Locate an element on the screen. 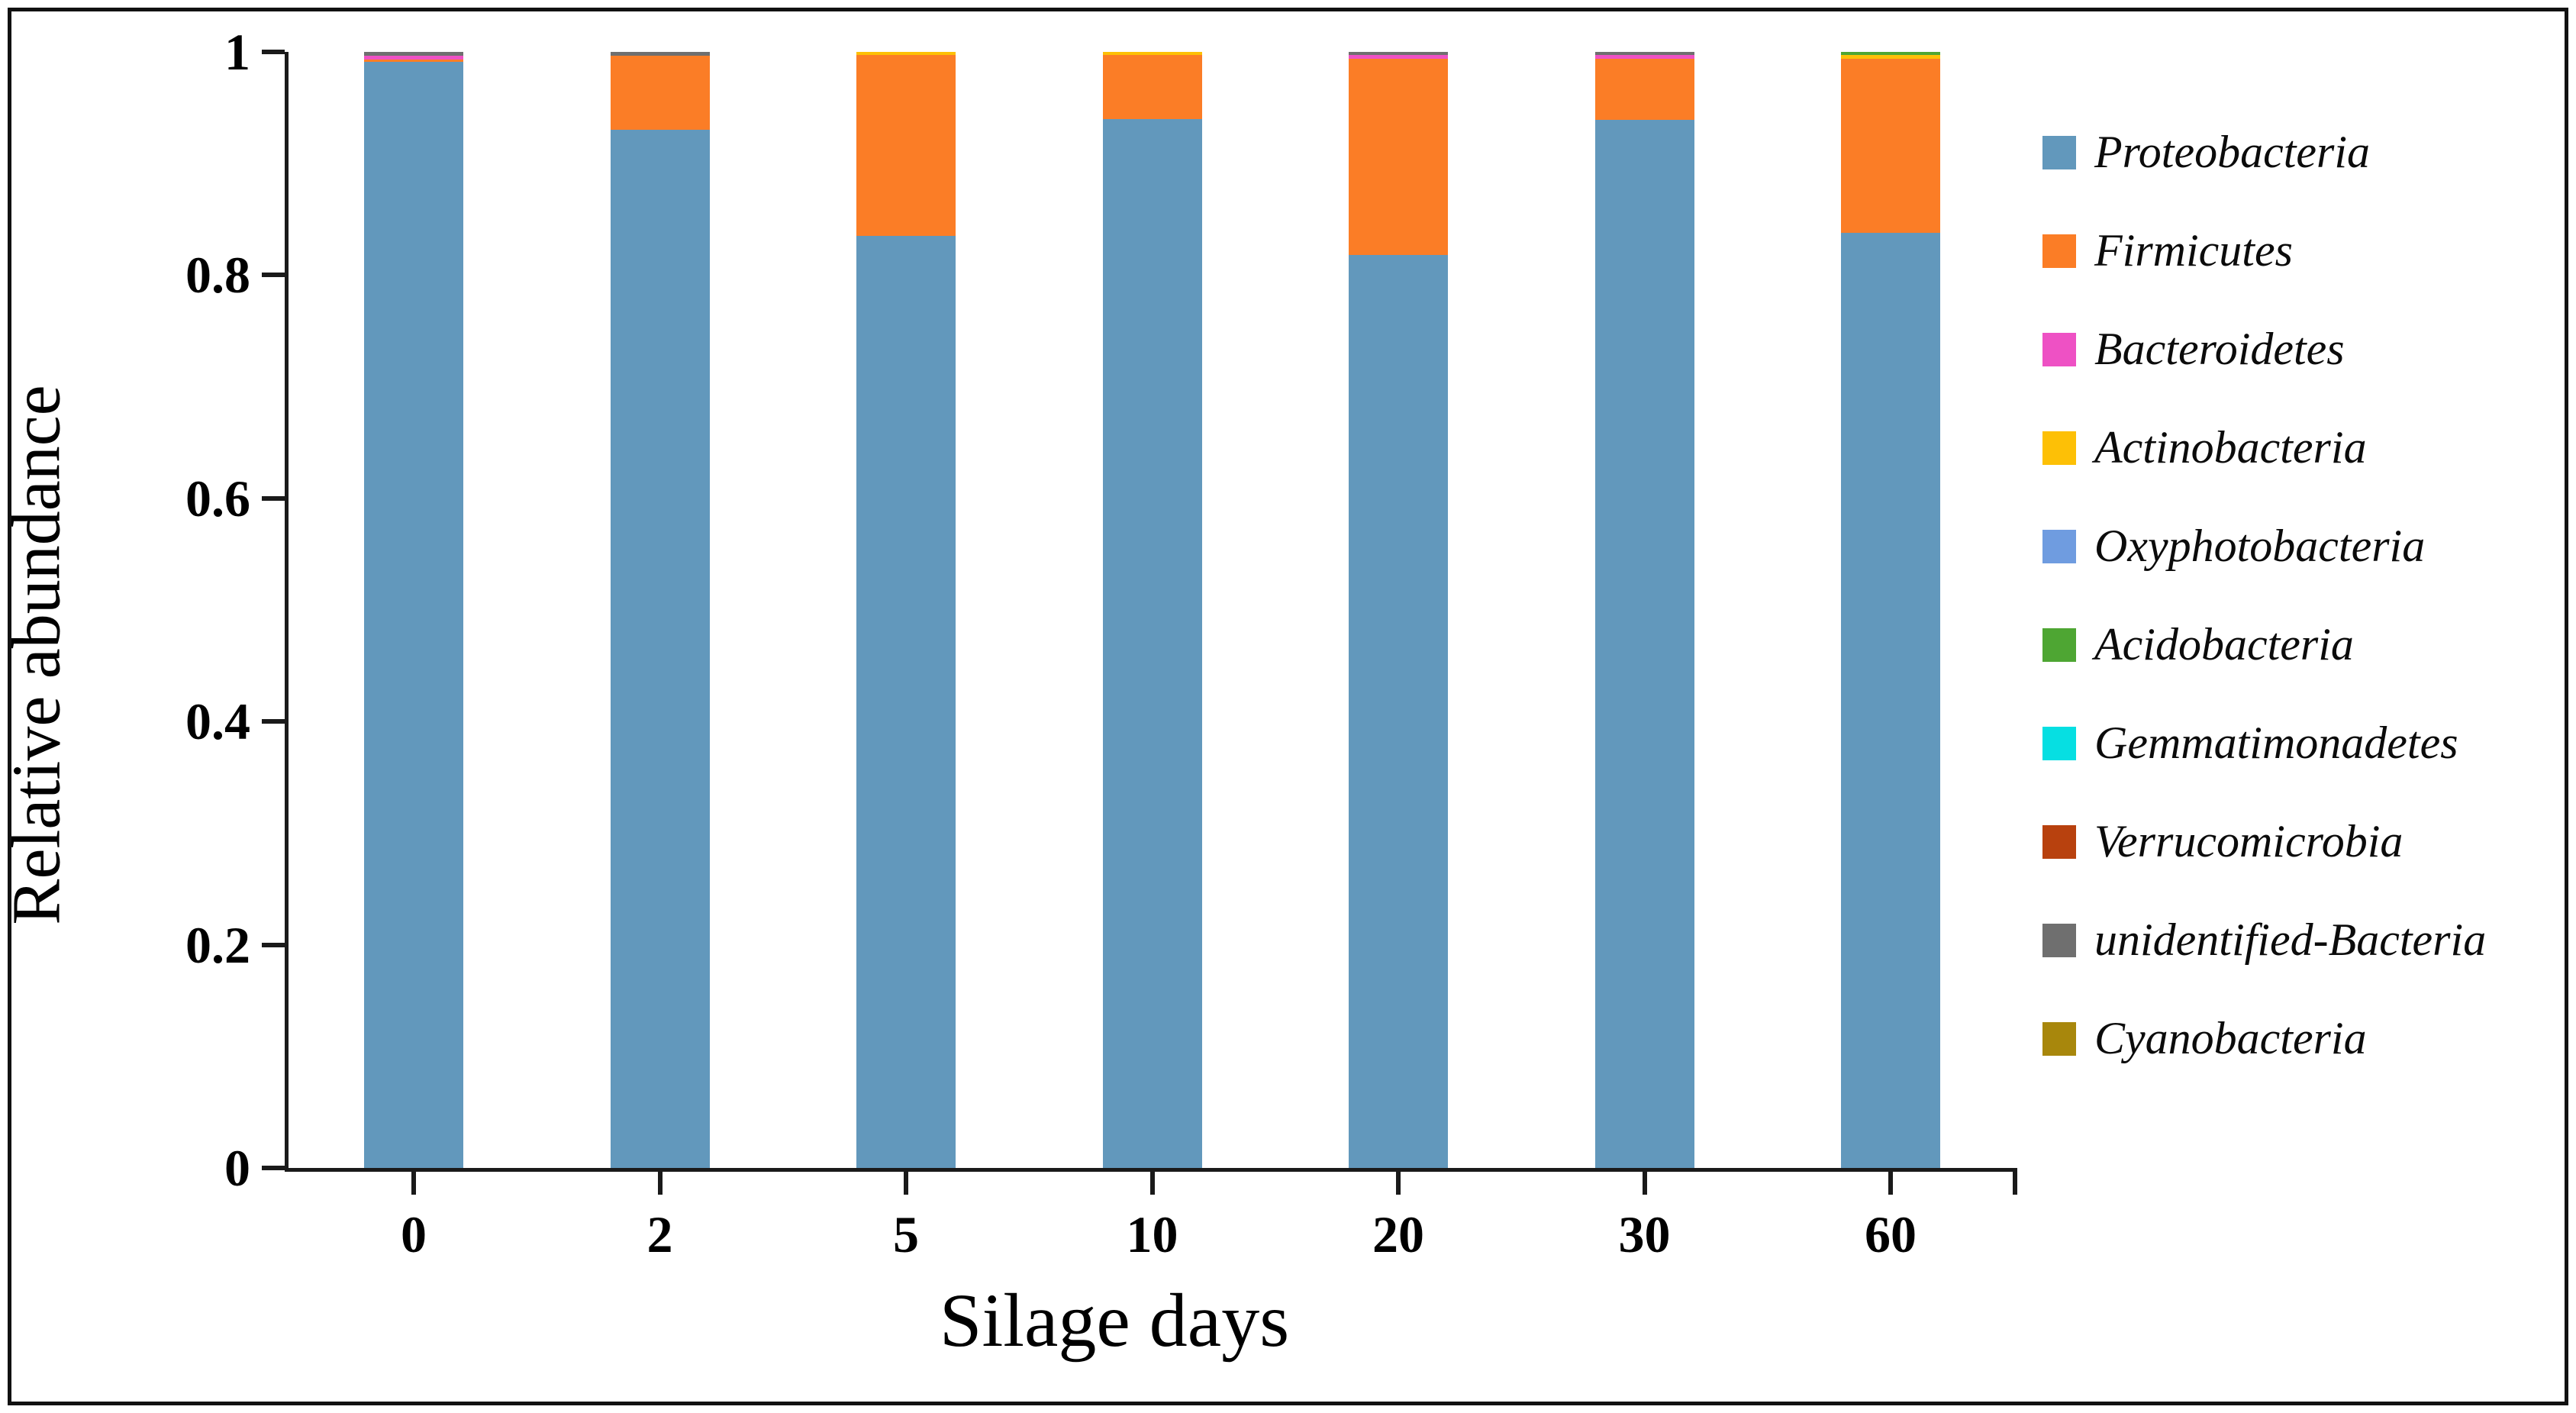 This screenshot has height=1413, width=2576. legend-label: Gemmatimonadetes is located at coordinates (2276, 743).